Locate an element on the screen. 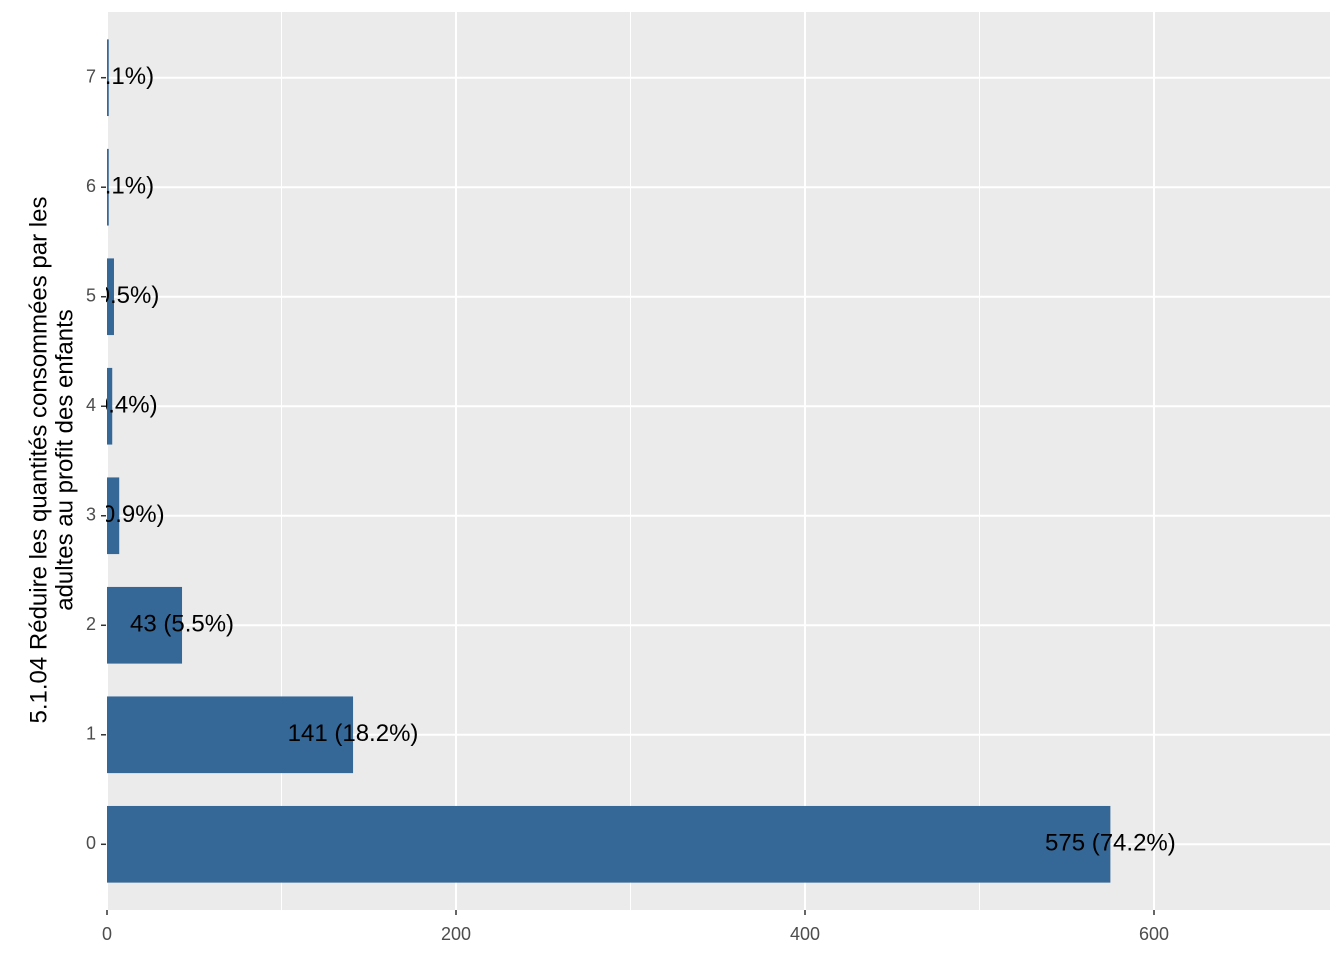  value-label: 141 (18.2%) is located at coordinates (353, 733).